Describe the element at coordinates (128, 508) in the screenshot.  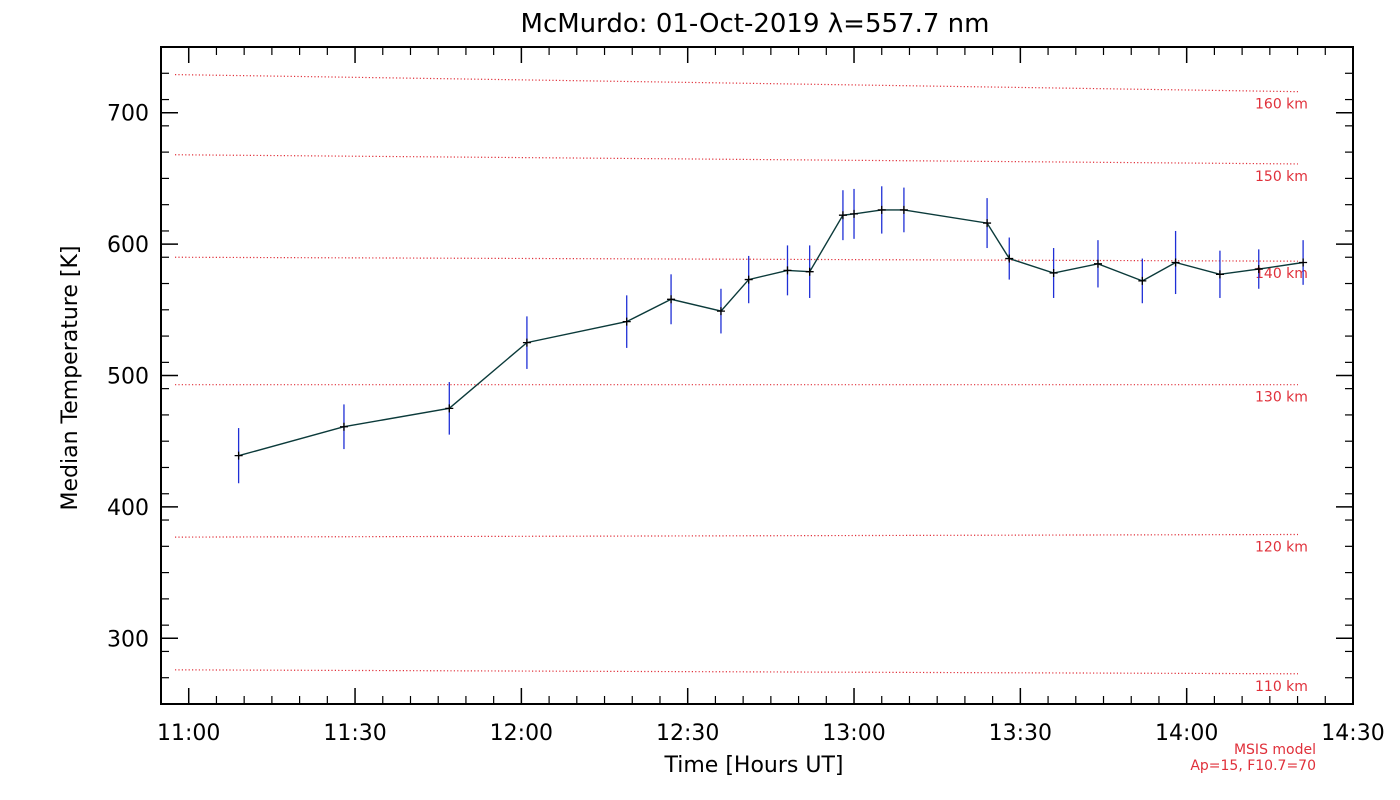
I see `y-tick-label-1: 400` at that location.